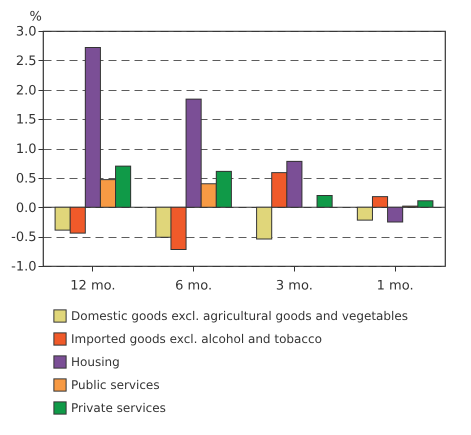  I want to click on y-tick-label: -1.0, so click(23, 267).